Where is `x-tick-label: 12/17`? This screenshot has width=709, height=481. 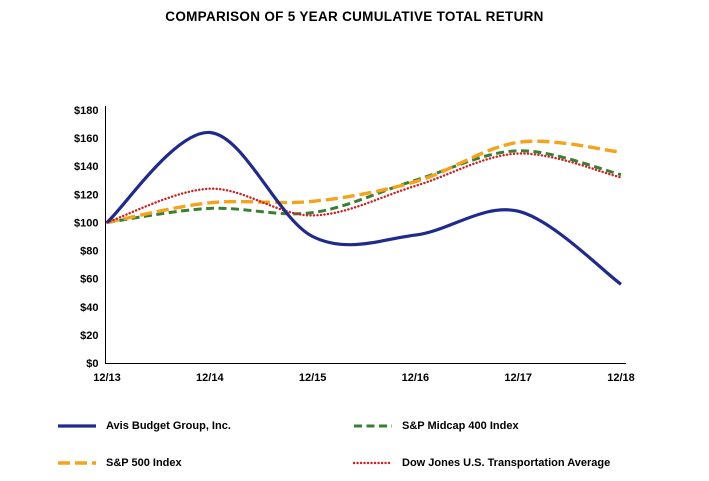
x-tick-label: 12/17 is located at coordinates (518, 378).